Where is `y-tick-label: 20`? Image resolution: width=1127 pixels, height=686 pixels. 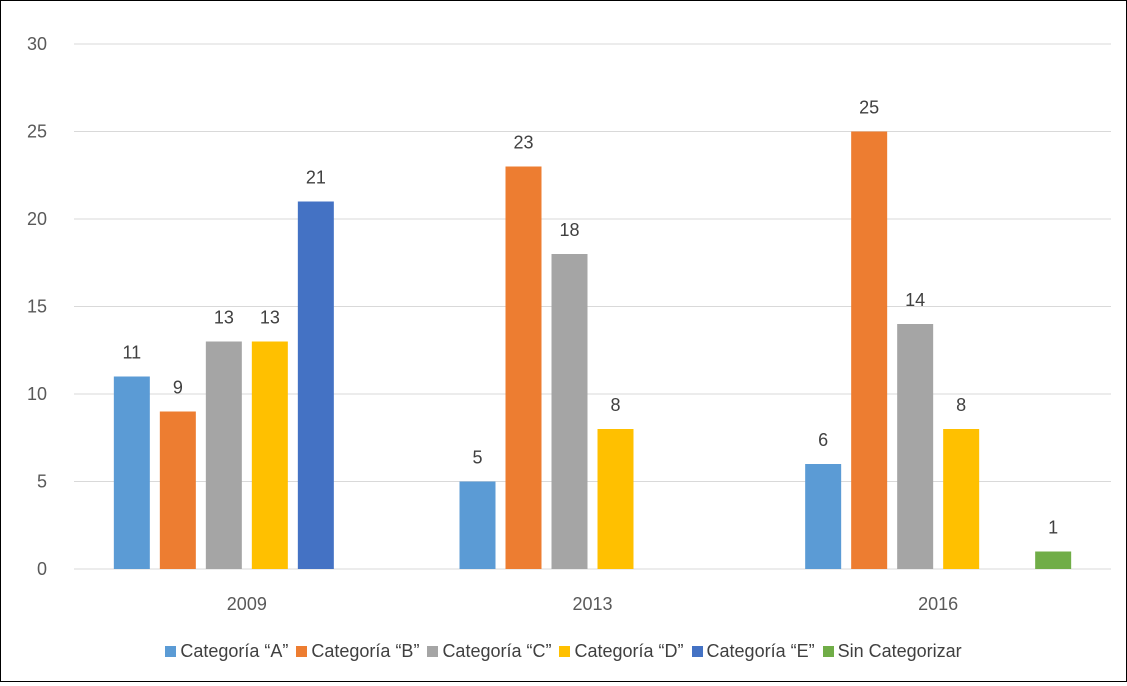 y-tick-label: 20 is located at coordinates (37, 219).